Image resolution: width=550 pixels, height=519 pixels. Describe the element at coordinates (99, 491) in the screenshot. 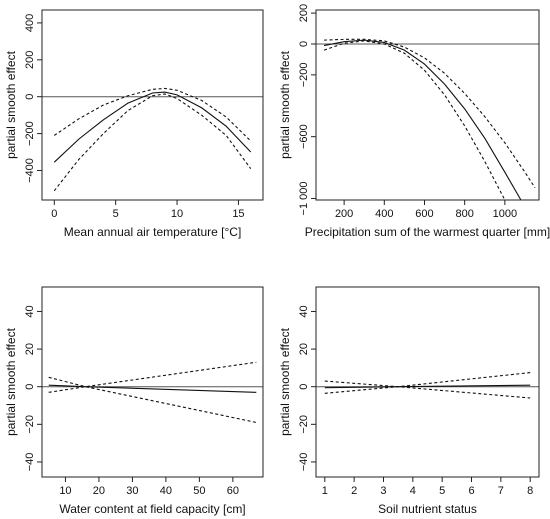

I see `x-tick-label: 20` at that location.